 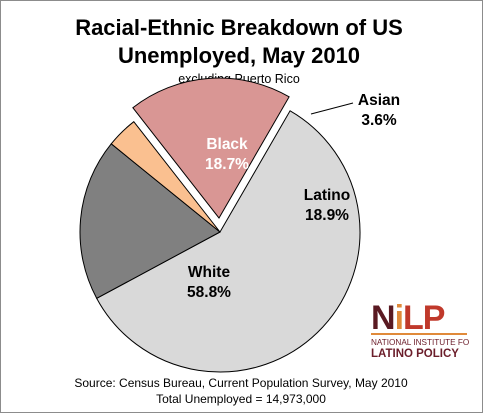 What do you see at coordinates (379, 120) in the screenshot?
I see `slice-value-asian: 3.6%` at bounding box center [379, 120].